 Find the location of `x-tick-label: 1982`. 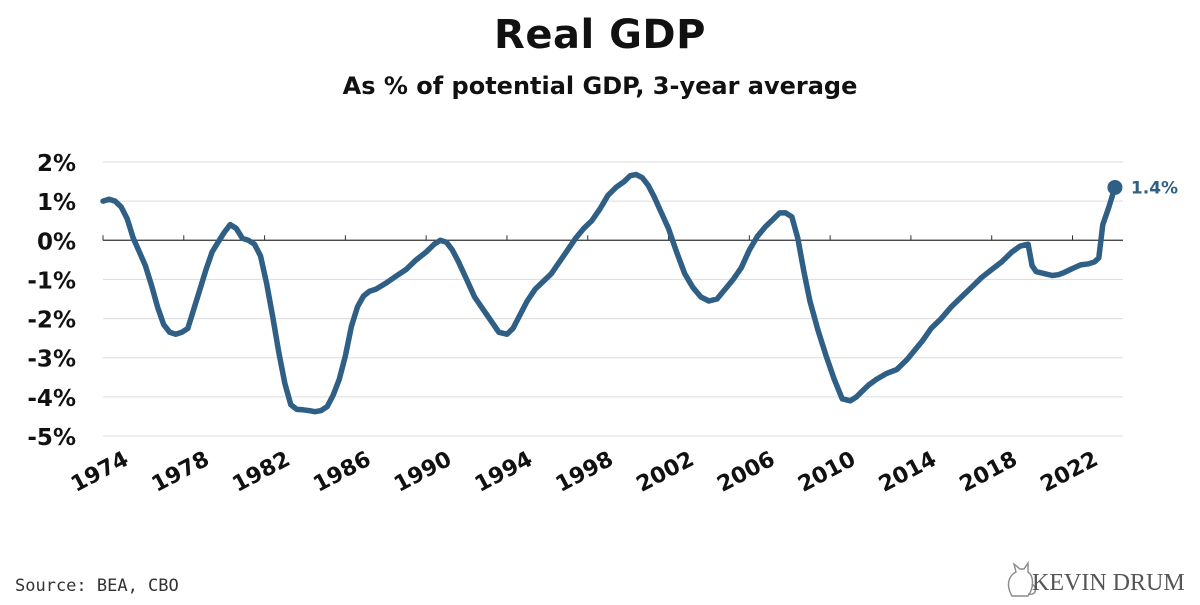

x-tick-label: 1982 is located at coordinates (262, 472).